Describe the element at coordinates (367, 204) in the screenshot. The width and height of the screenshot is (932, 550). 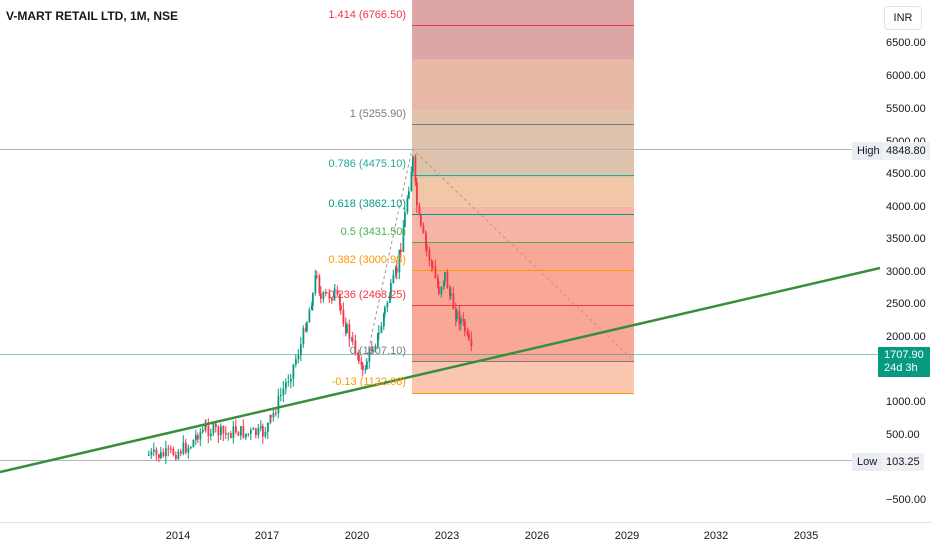
I see `fib-label-0618: 0.618 (3862.10)` at that location.